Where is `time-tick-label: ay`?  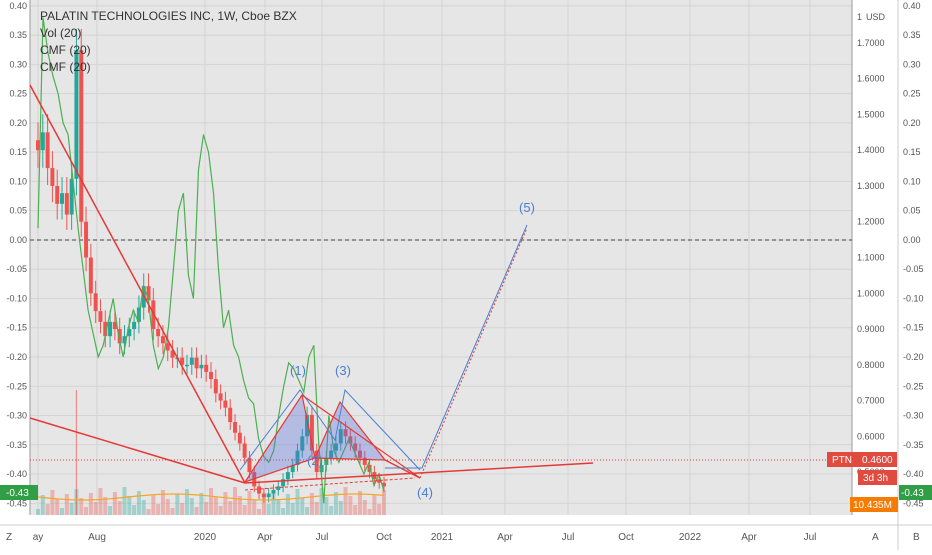
time-tick-label: ay is located at coordinates (38, 537).